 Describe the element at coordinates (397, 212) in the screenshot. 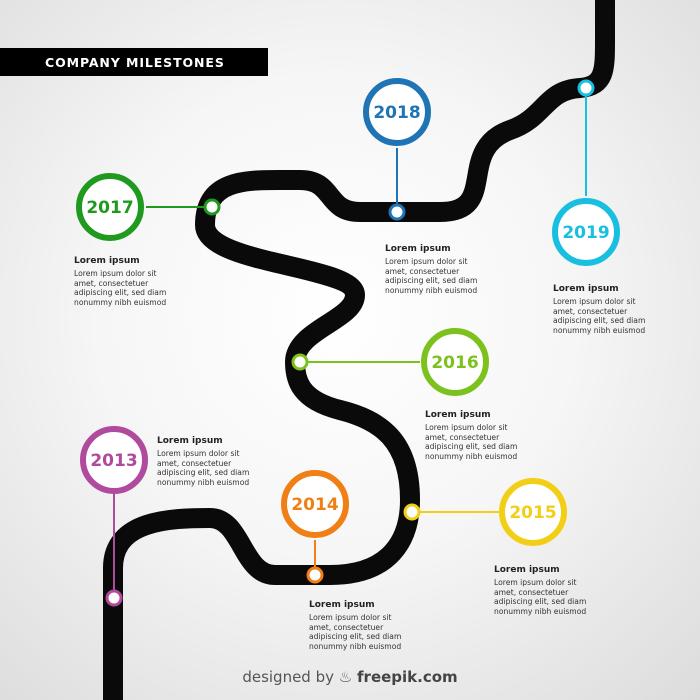

I see `marker-2018` at that location.